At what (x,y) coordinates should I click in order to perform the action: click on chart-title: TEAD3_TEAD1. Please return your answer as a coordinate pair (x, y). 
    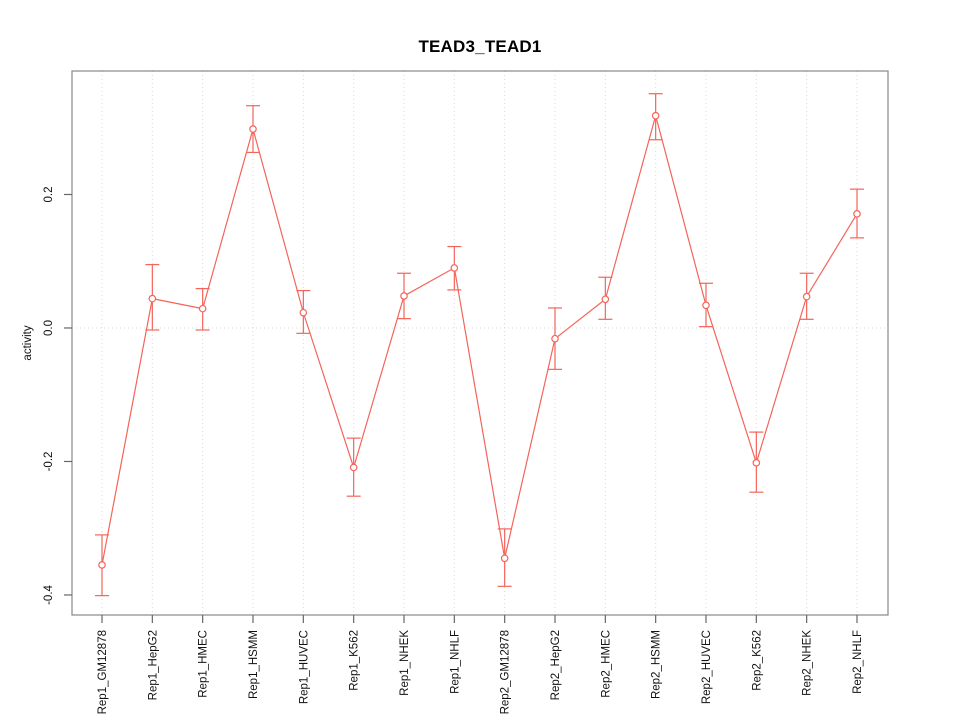
    Looking at the image, I should click on (480, 46).